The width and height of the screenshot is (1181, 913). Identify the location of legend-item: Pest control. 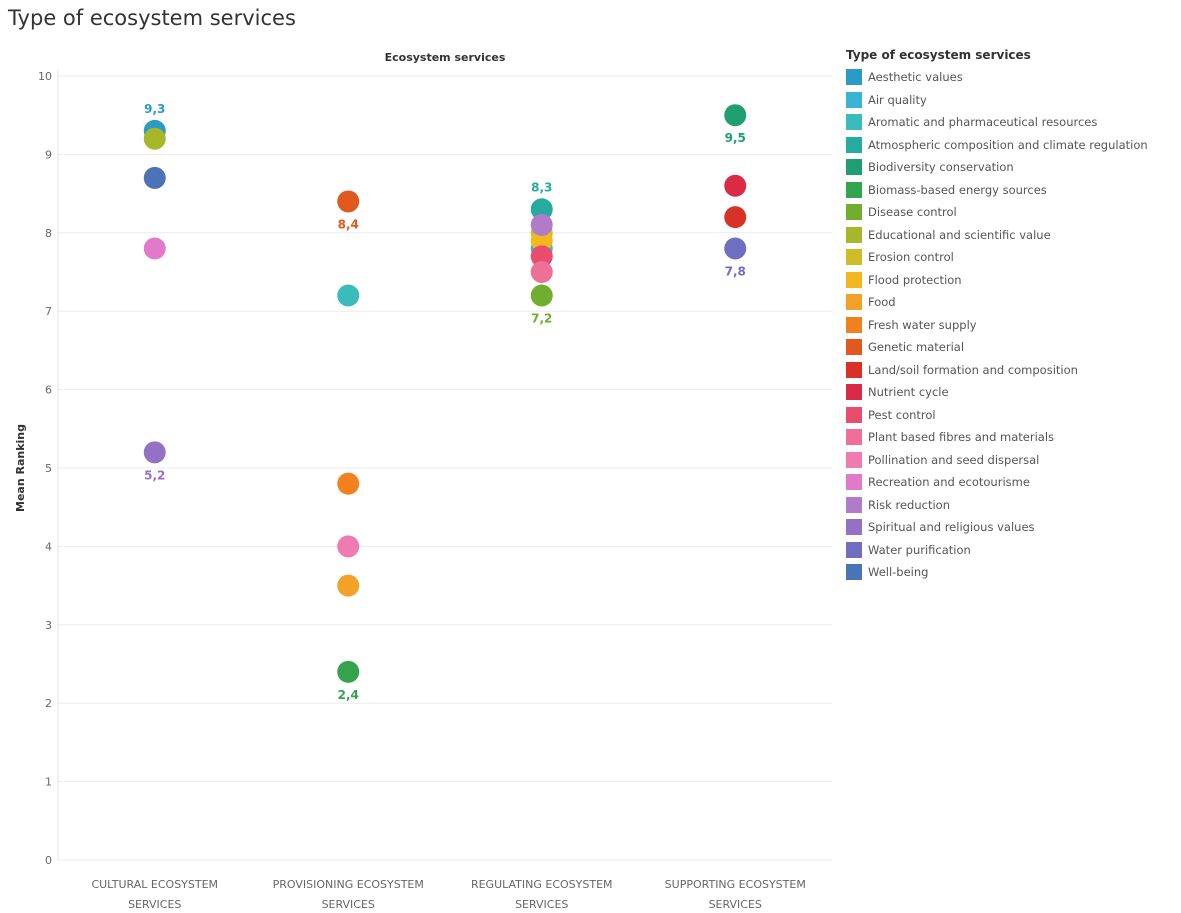
(1013, 415).